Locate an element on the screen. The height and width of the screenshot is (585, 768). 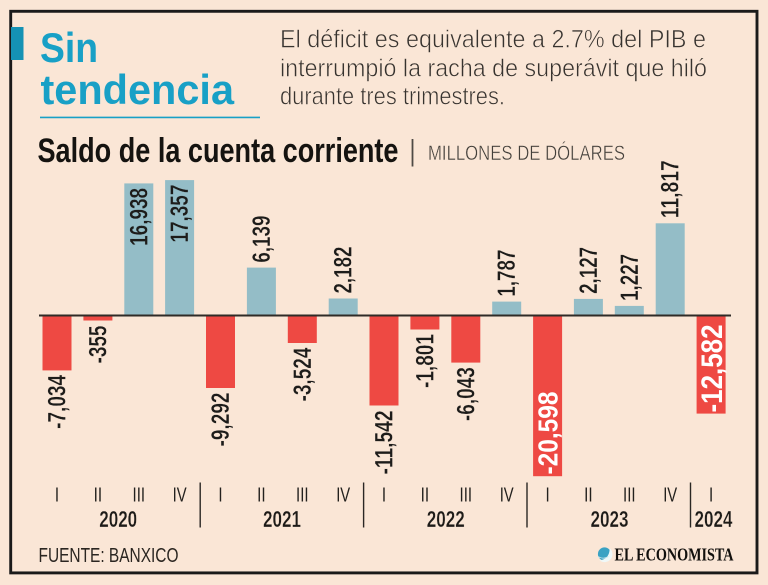
svg-text: MILLONES DE DÓLARES is located at coordinates (526, 153).